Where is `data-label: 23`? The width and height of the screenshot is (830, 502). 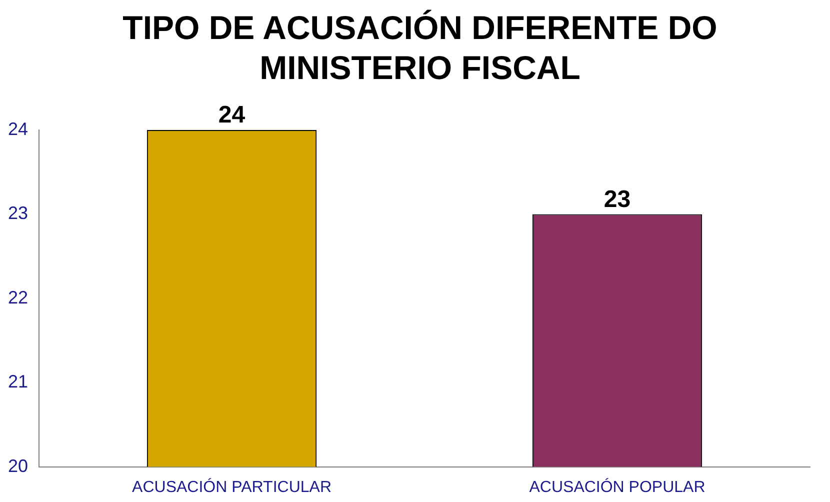 data-label: 23 is located at coordinates (617, 199).